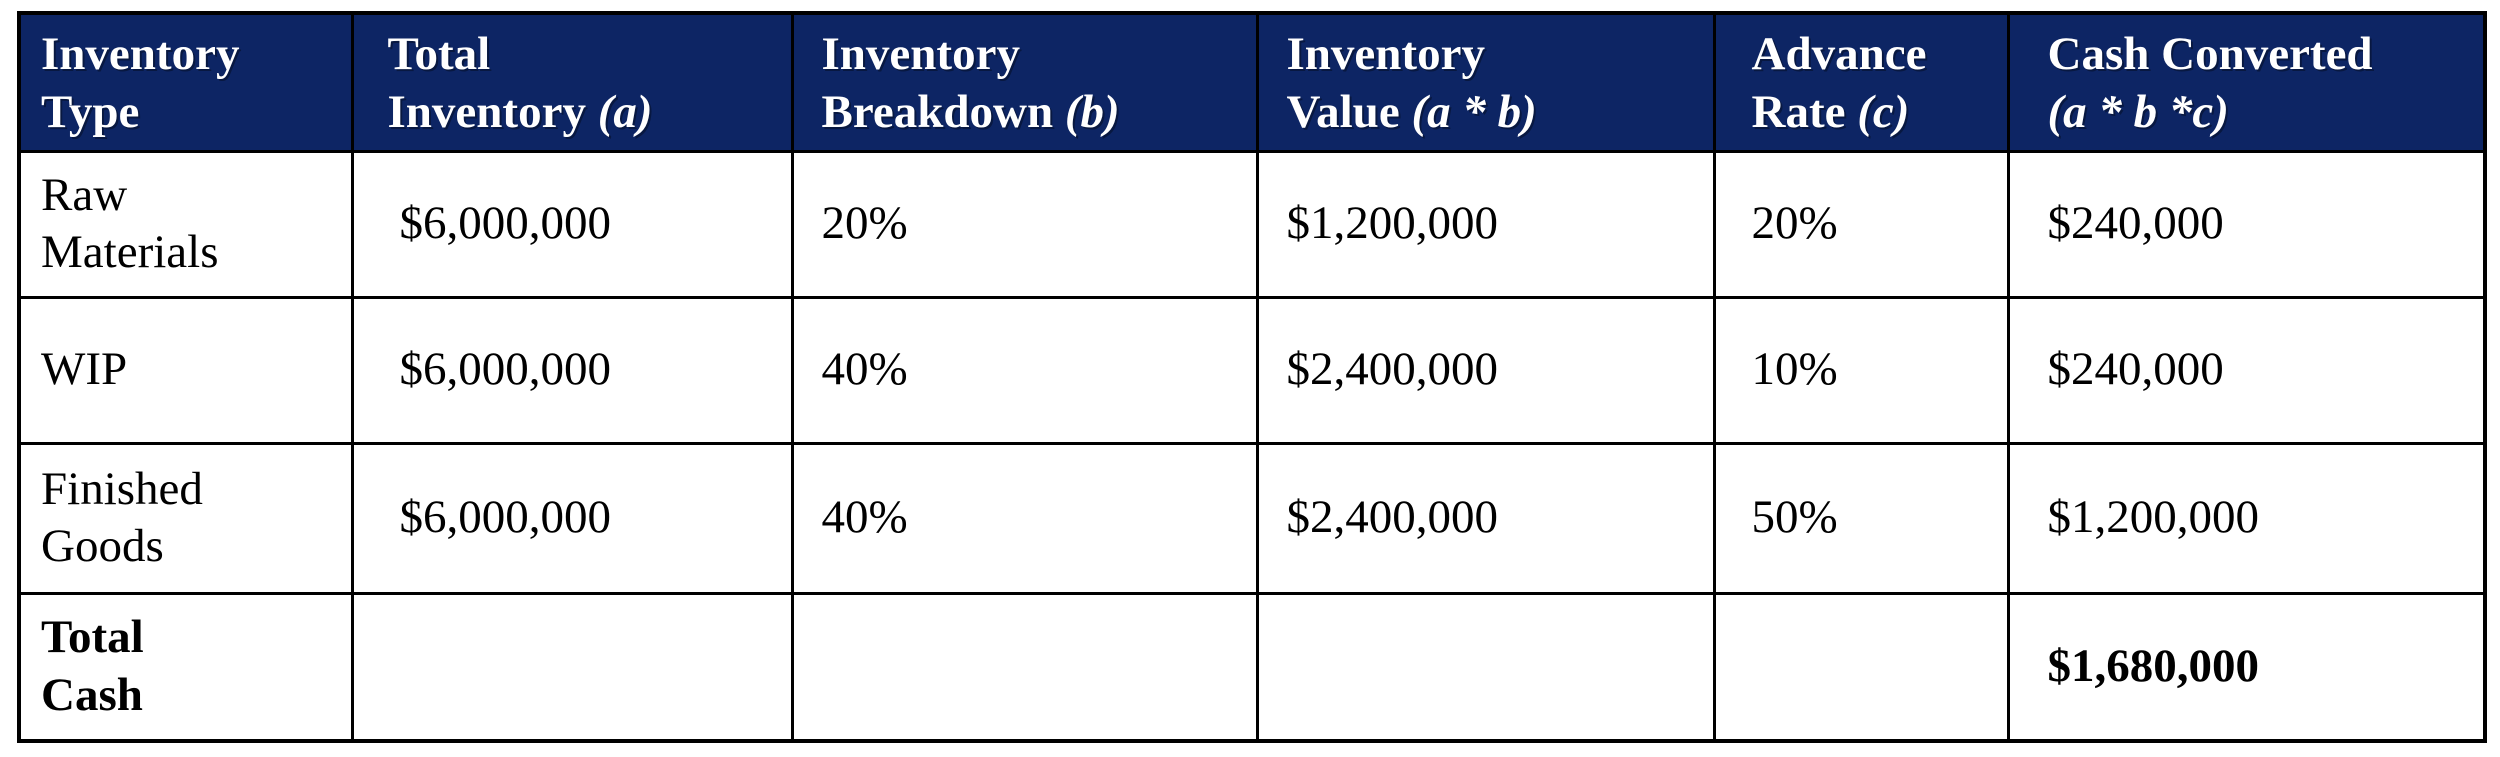 Image resolution: width=2500 pixels, height=757 pixels. I want to click on header-line: Type, so click(90, 111).